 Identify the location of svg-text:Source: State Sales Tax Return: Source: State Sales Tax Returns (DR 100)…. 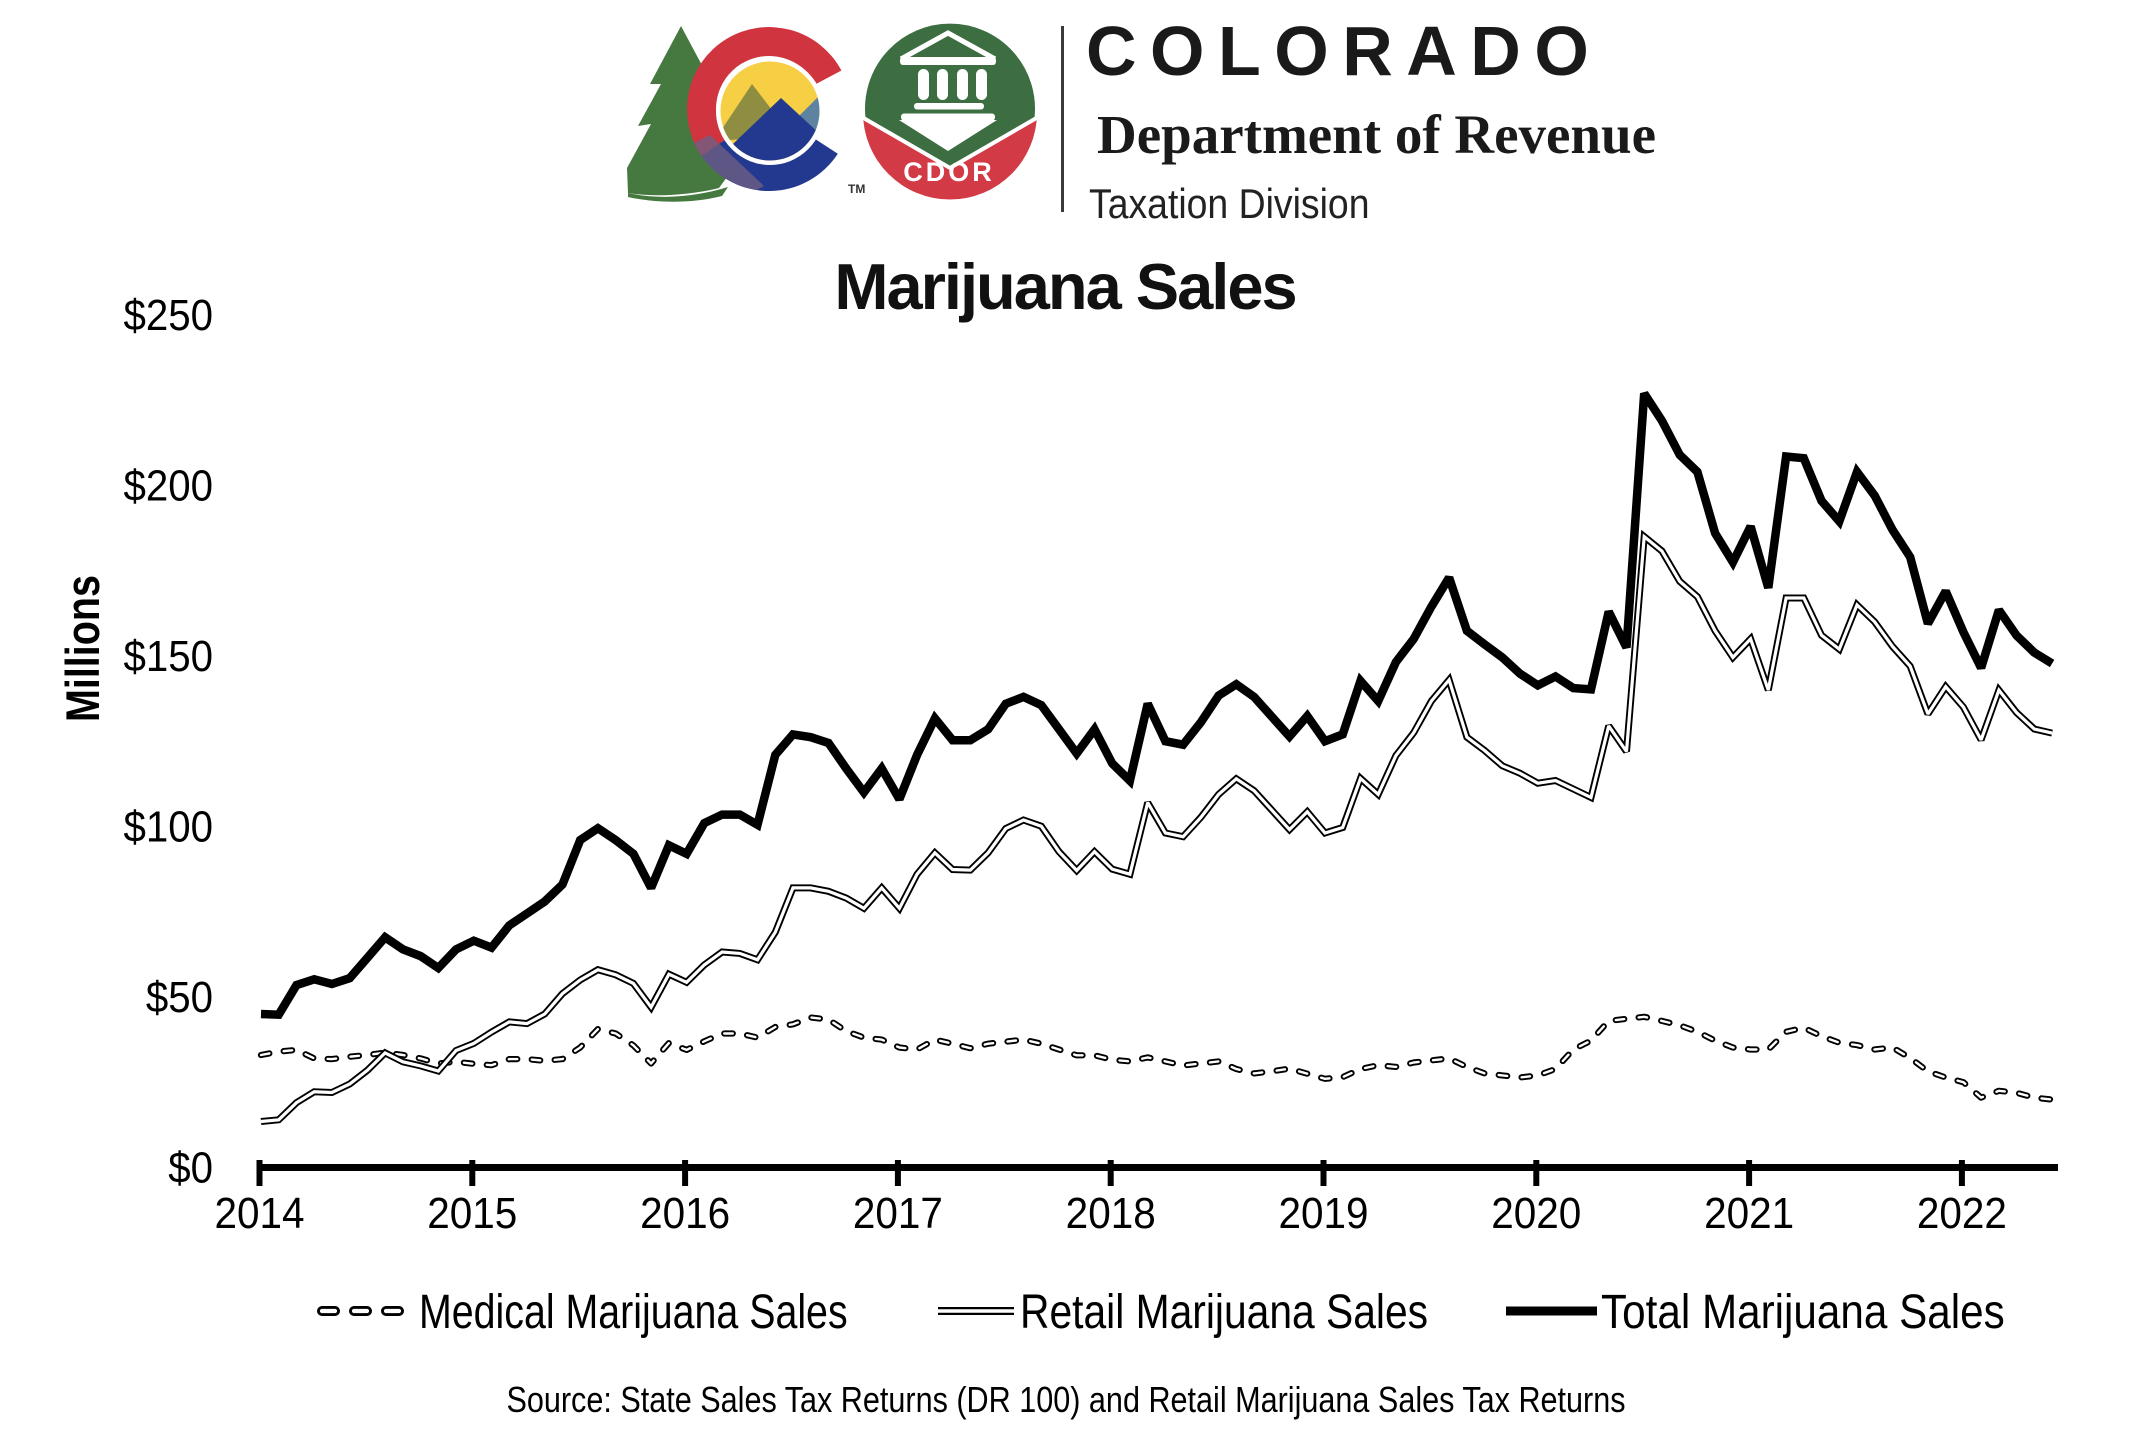
(1065, 1401).